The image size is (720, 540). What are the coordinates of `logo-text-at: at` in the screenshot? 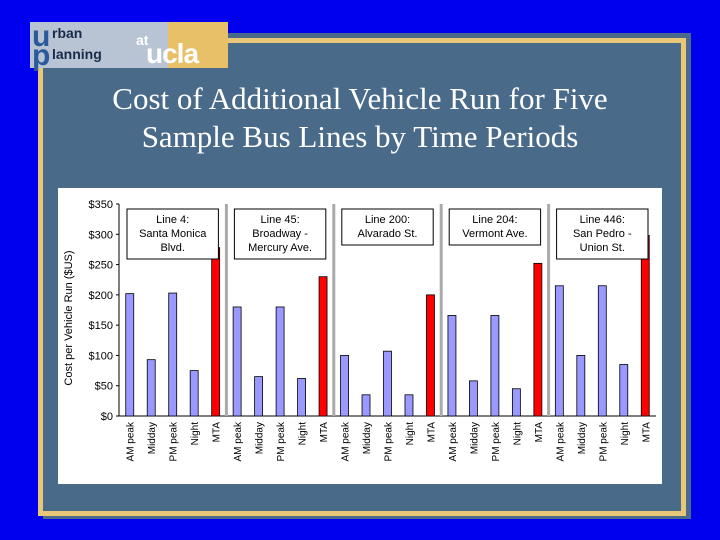 It's located at (142, 40).